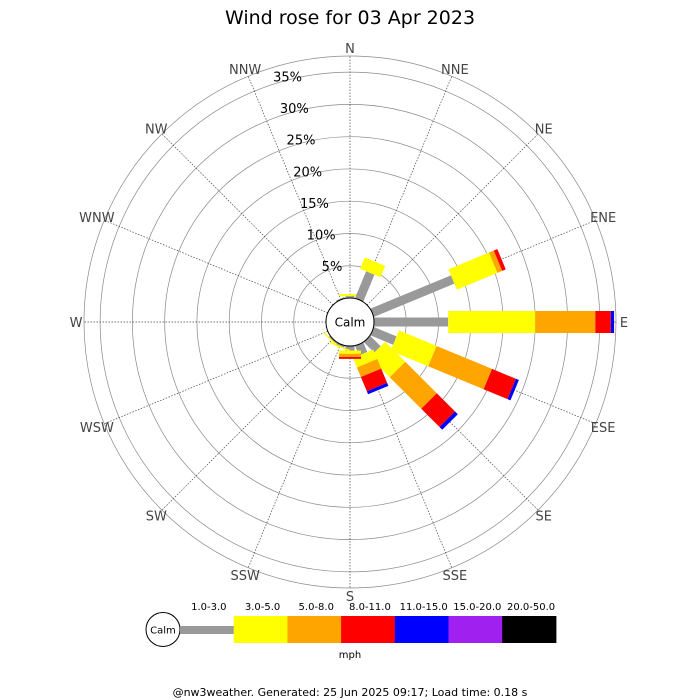  What do you see at coordinates (294, 109) in the screenshot?
I see `ring-label: 30%` at bounding box center [294, 109].